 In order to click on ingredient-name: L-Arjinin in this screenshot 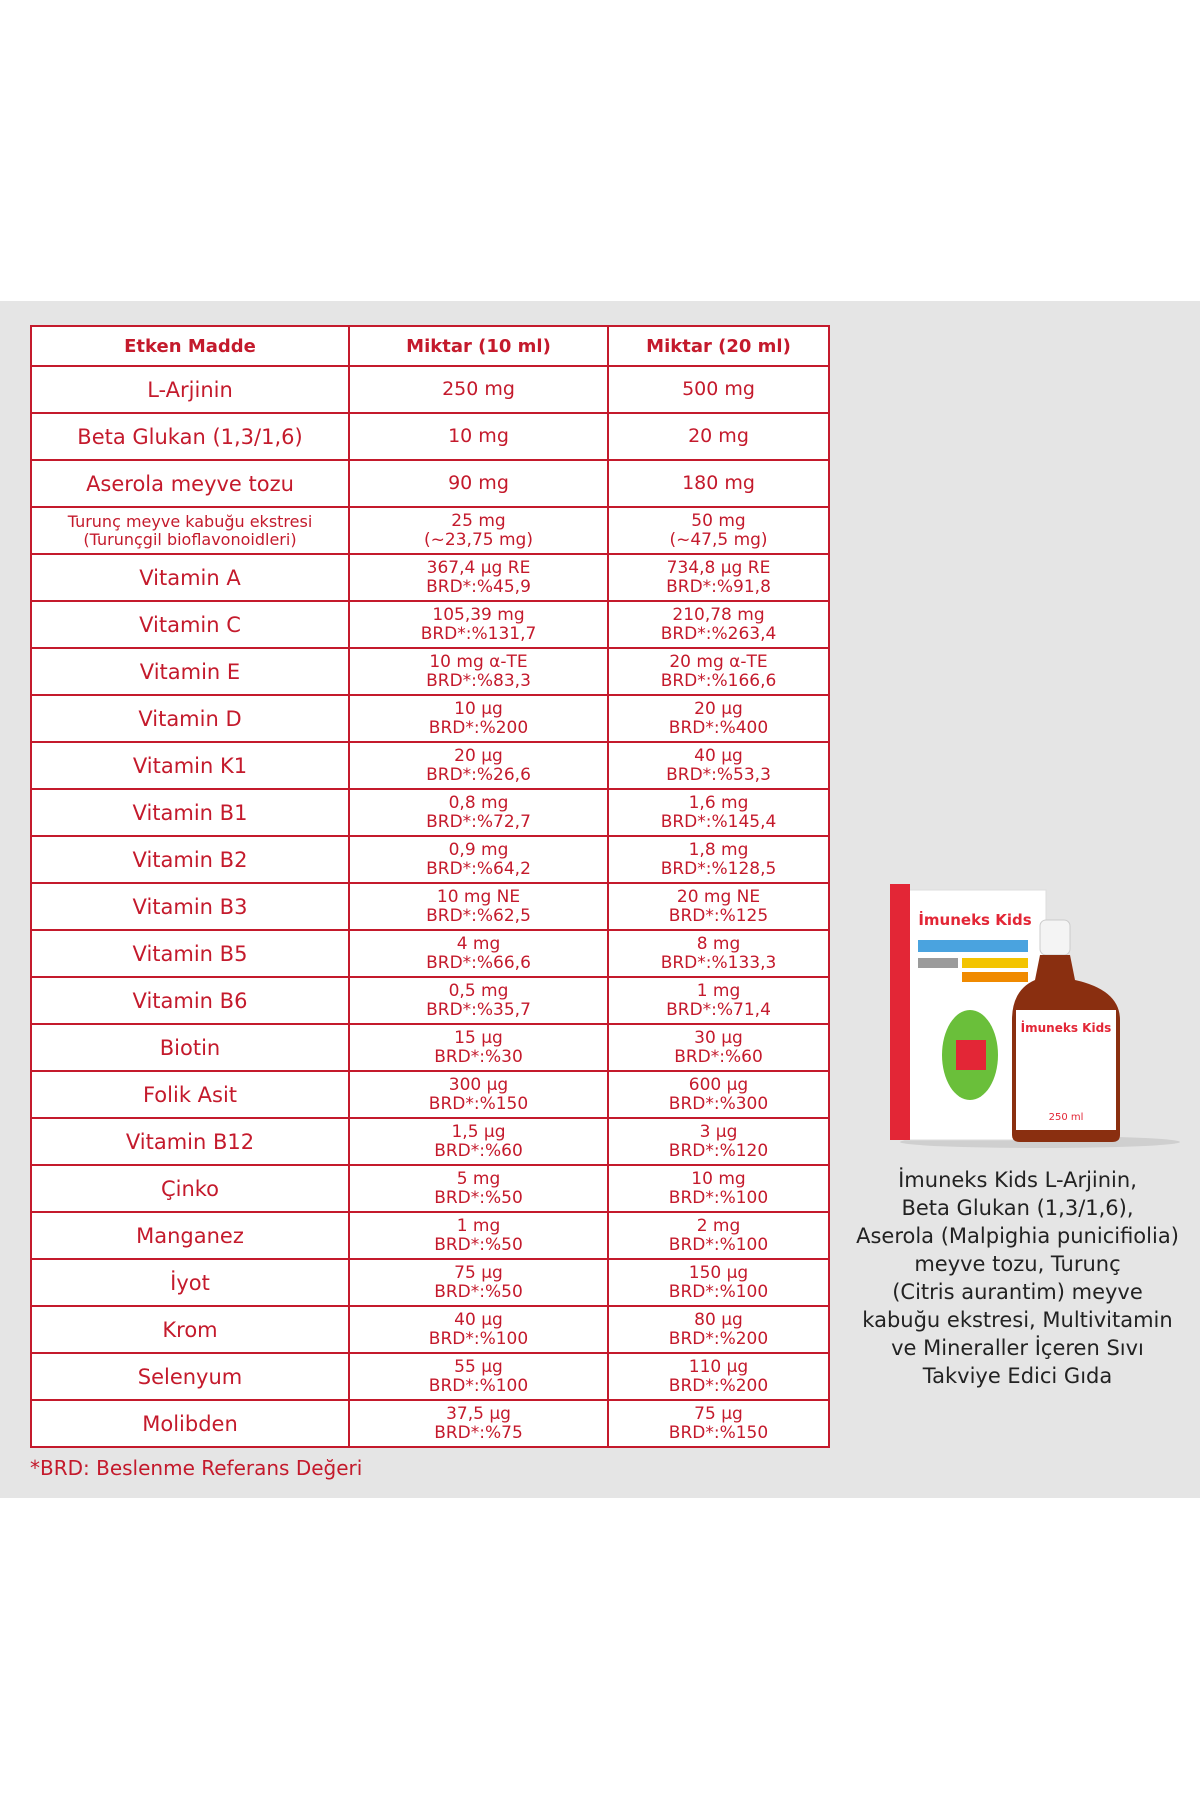, I will do `click(190, 389)`.